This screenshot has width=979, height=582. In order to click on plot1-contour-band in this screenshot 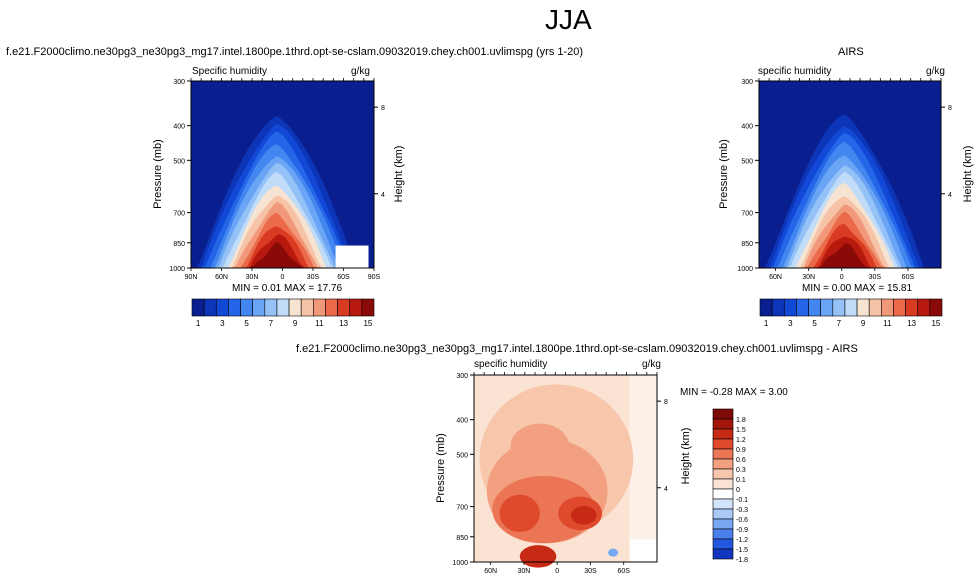, I will do `click(277, 254)`.